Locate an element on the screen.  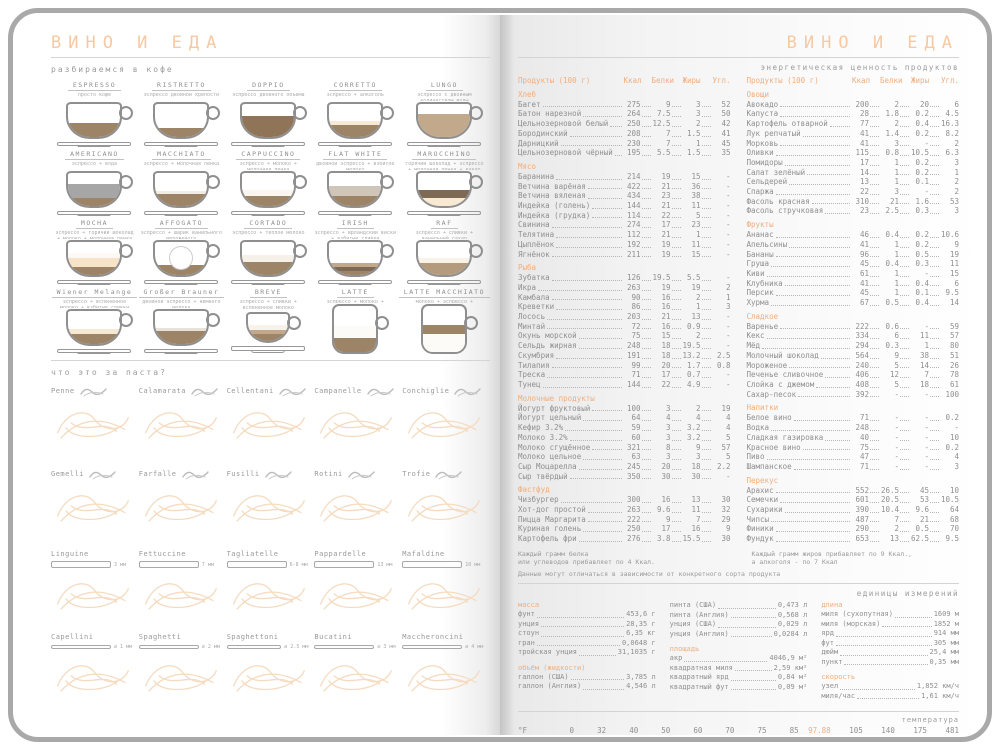
pasta-name: Bucatini is located at coordinates (333, 637).